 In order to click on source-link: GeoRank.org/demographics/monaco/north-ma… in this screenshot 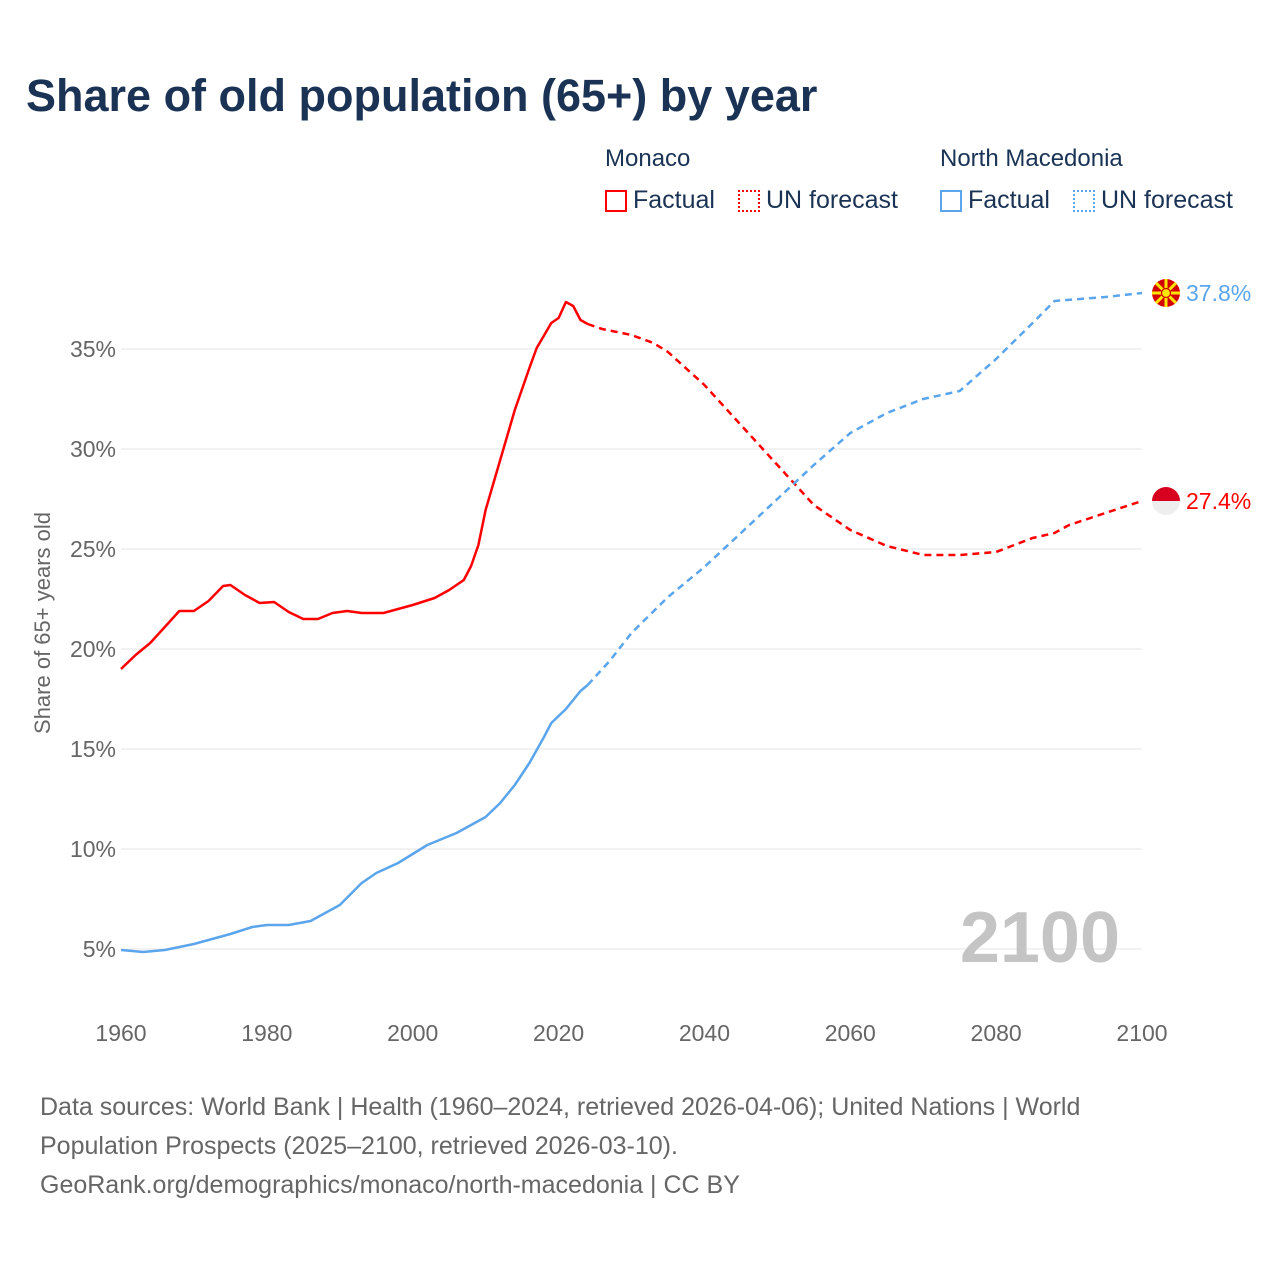, I will do `click(390, 1185)`.